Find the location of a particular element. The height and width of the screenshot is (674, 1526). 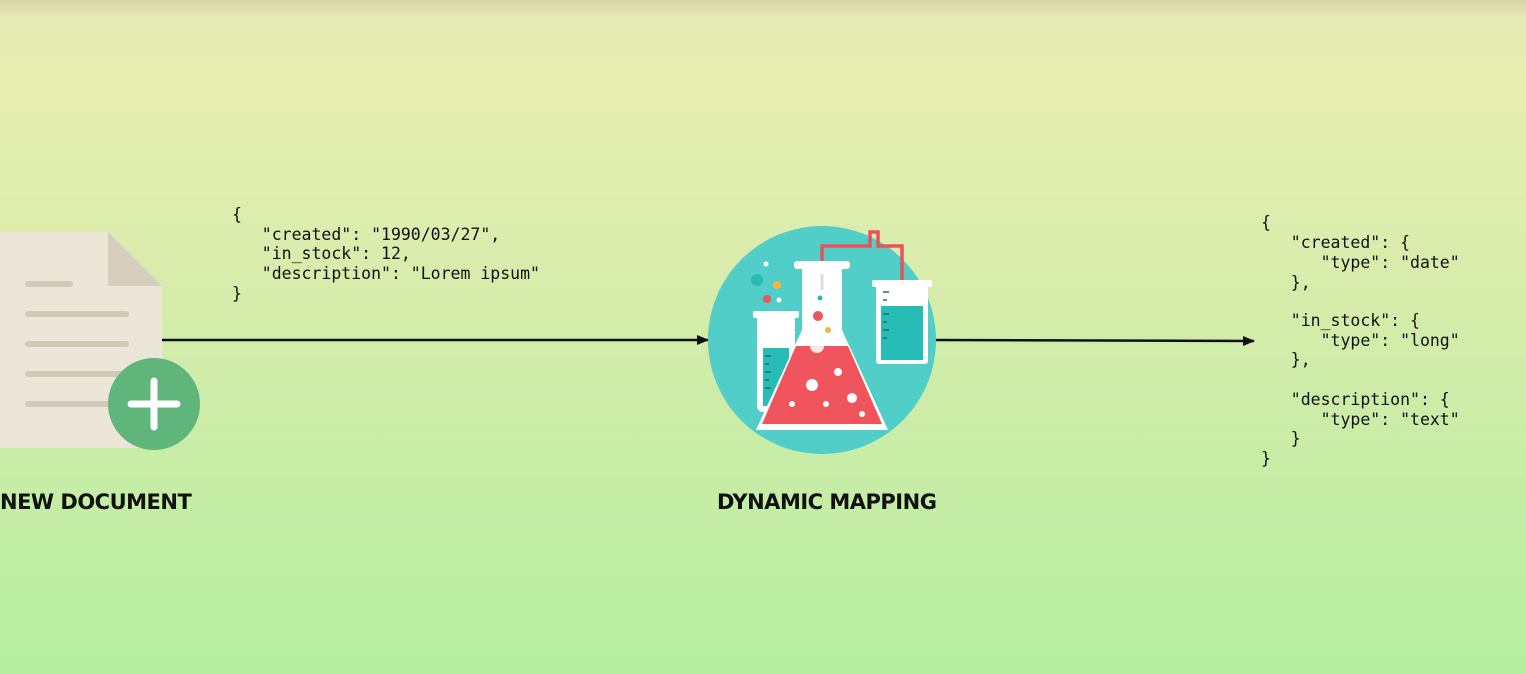

input-json-line: { is located at coordinates (237, 214).